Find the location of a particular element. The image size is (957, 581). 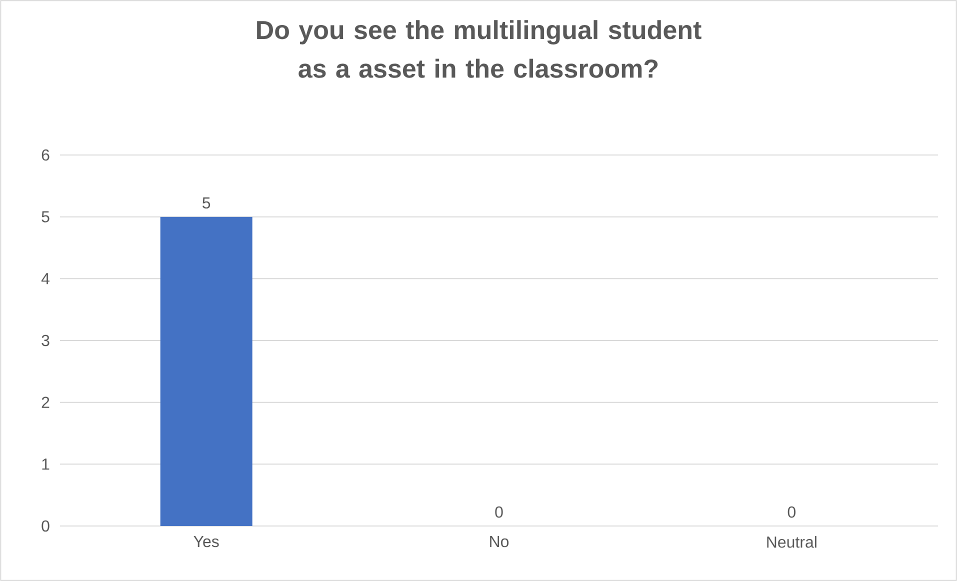

y-tick-label: 5 is located at coordinates (46, 216).